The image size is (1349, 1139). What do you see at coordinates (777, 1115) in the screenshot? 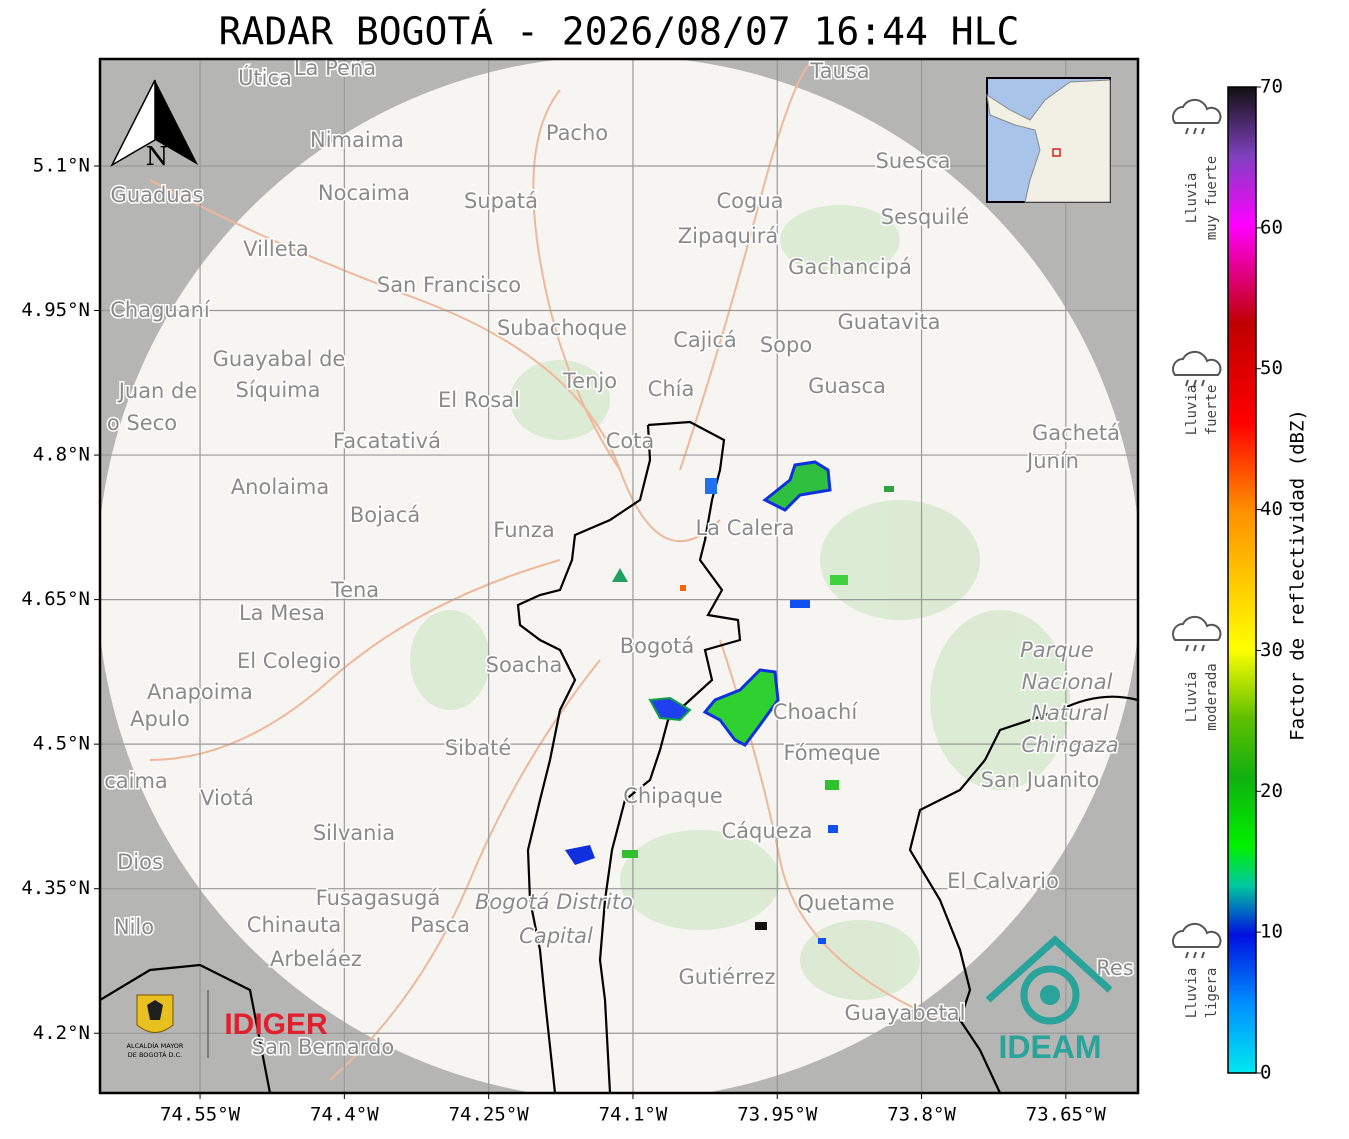
I see `x-tick-label: 73.95°W` at bounding box center [777, 1115].